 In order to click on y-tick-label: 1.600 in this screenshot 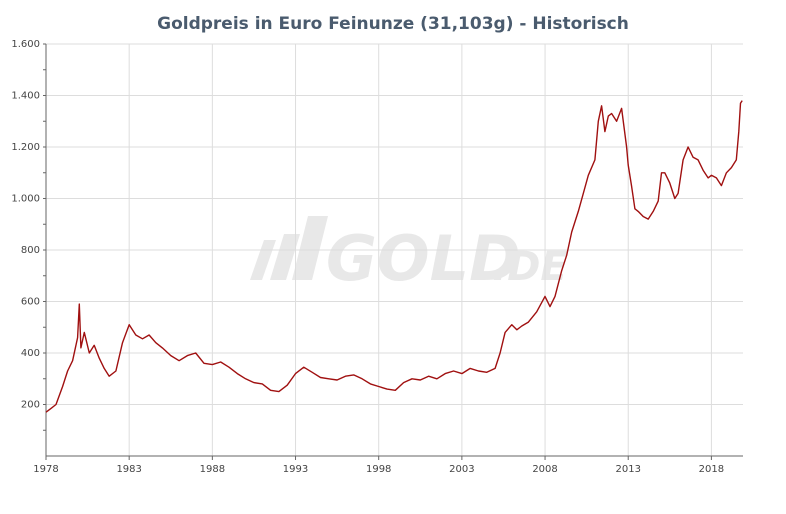, I will do `click(25, 44)`.